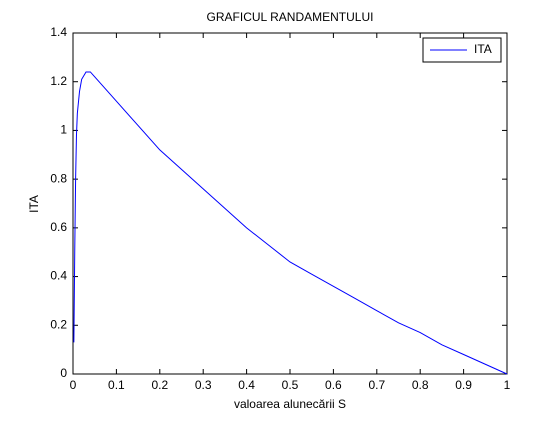  What do you see at coordinates (376, 385) in the screenshot?
I see `x-tick-label: 0.7` at bounding box center [376, 385].